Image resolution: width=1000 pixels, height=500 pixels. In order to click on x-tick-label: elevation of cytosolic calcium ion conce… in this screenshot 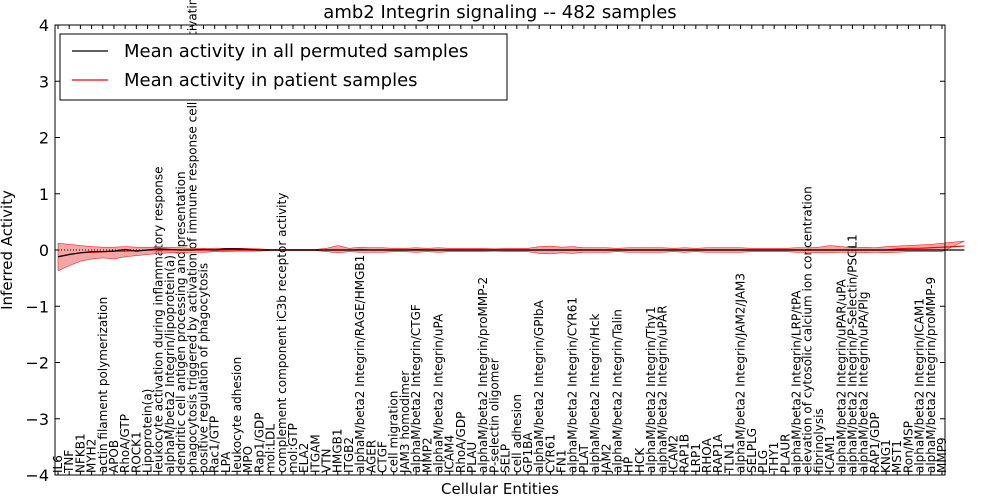, I will do `click(808, 329)`.